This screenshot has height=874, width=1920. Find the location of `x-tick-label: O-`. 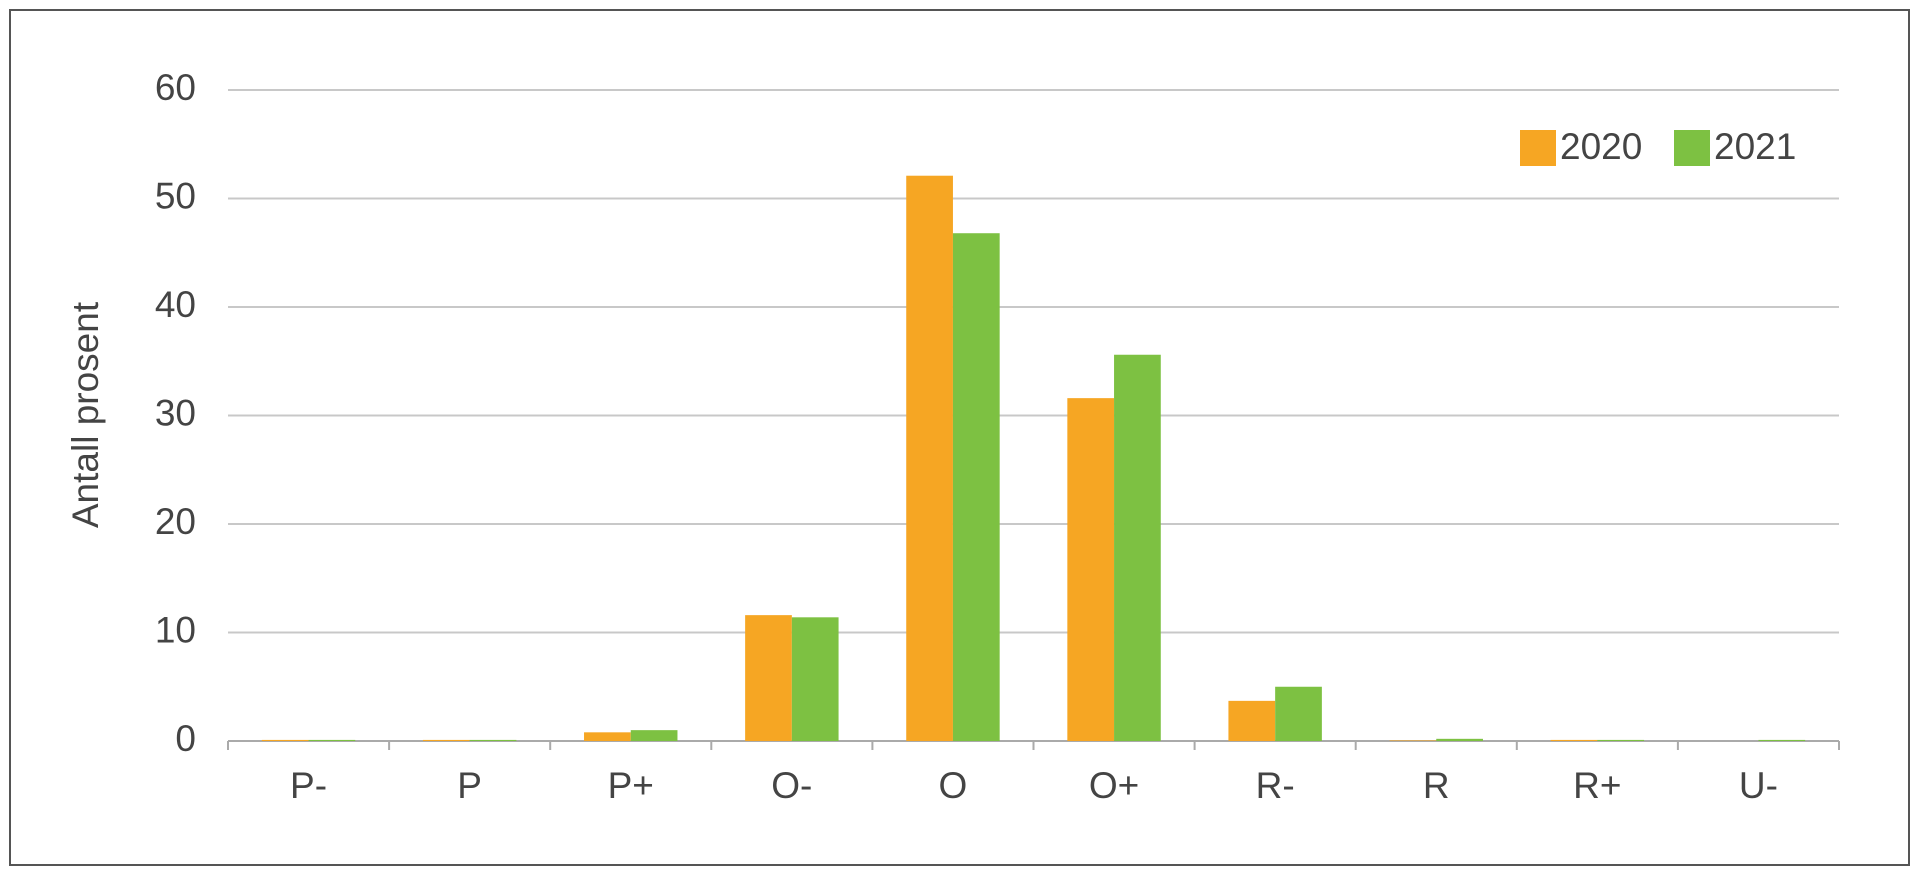

x-tick-label: O- is located at coordinates (791, 785).